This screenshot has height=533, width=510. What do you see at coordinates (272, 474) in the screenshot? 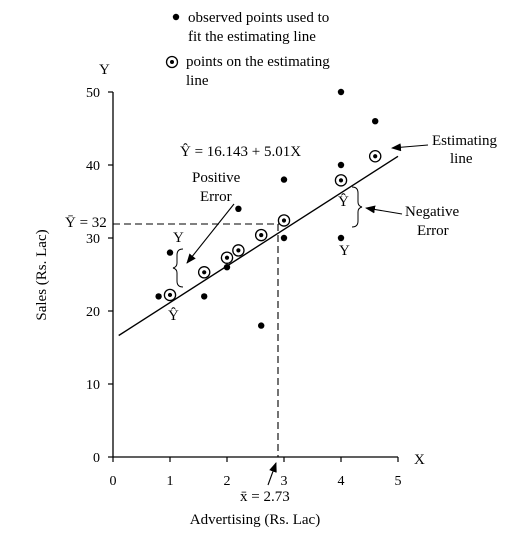
I see `mean-x-arrow` at bounding box center [272, 474].